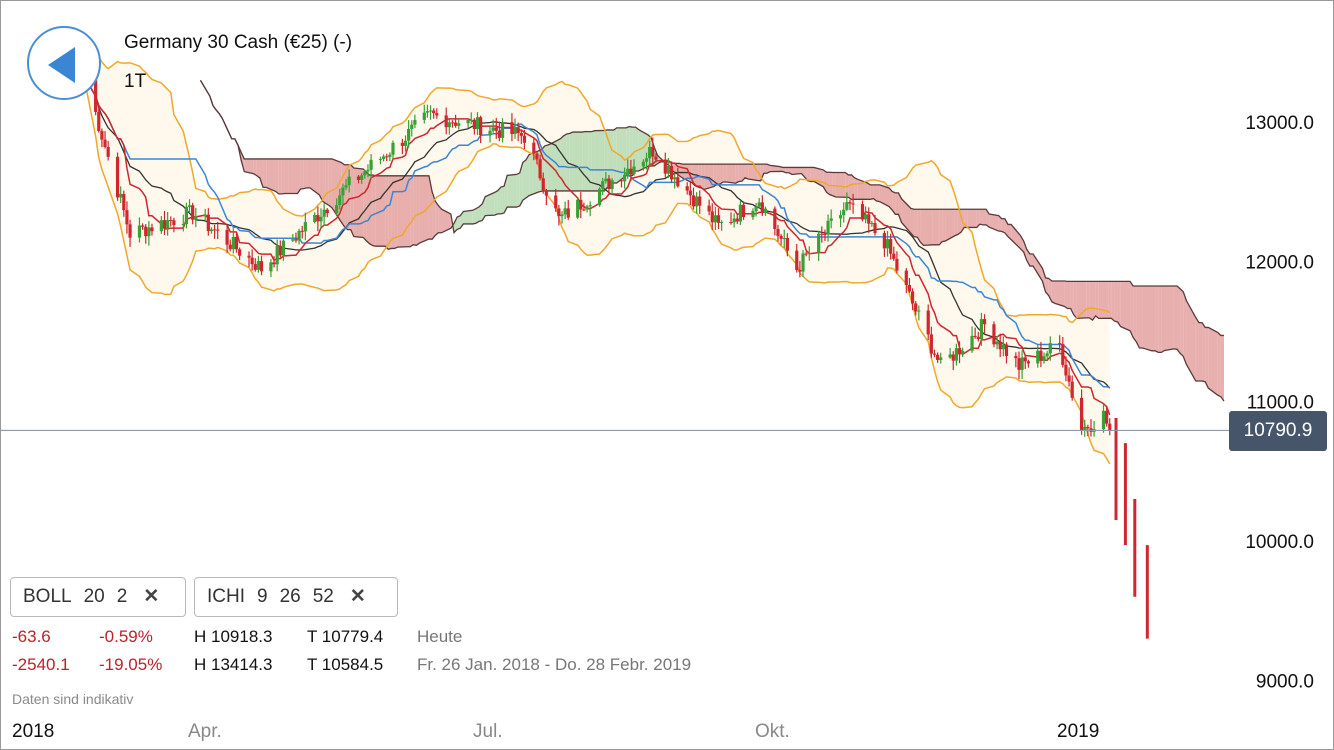  Describe the element at coordinates (238, 42) in the screenshot. I see `instrument-title: Germany 30 Cash (€25) (-)` at that location.